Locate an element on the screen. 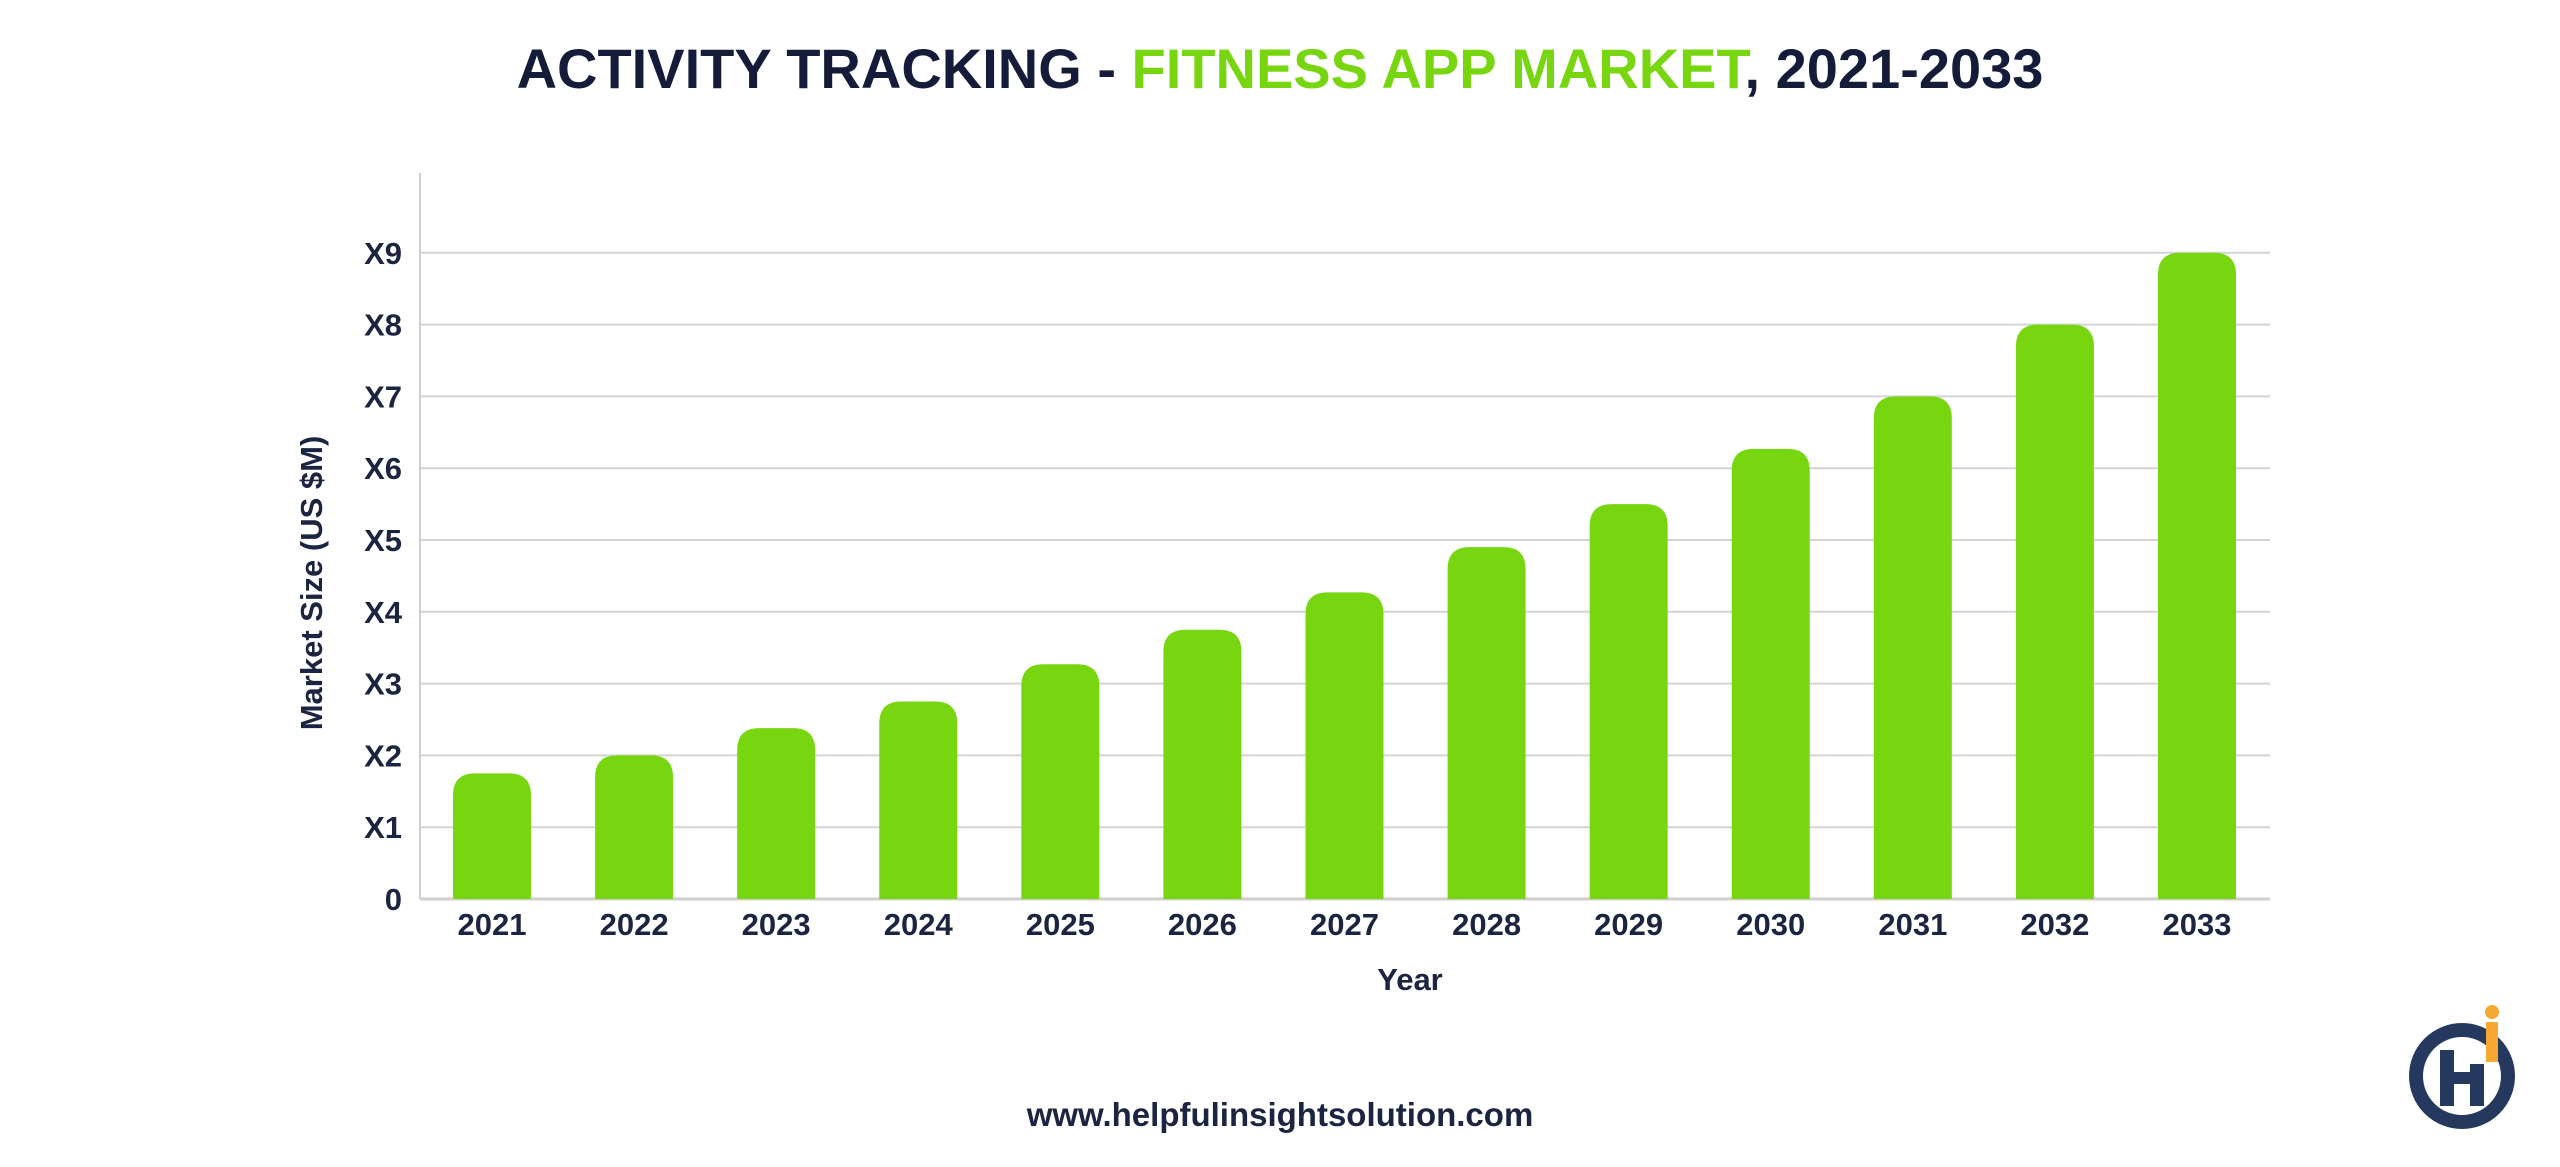  y-tick-label: X6 is located at coordinates (383, 468).